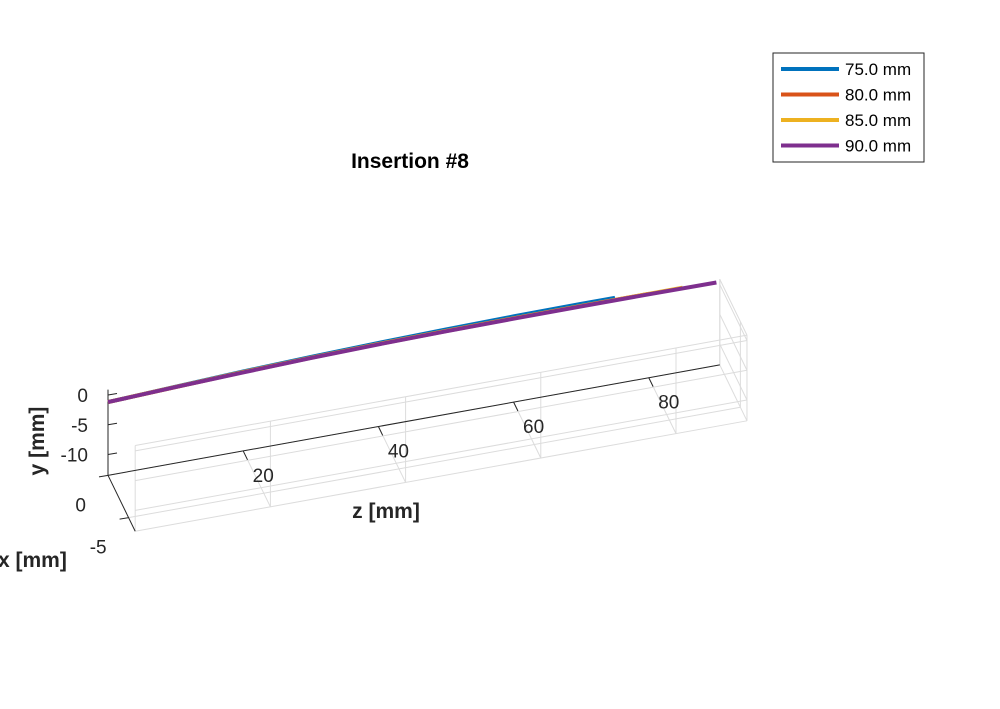 The width and height of the screenshot is (1000, 709). What do you see at coordinates (878, 120) in the screenshot?
I see `legend-label: 85.0 mm` at bounding box center [878, 120].